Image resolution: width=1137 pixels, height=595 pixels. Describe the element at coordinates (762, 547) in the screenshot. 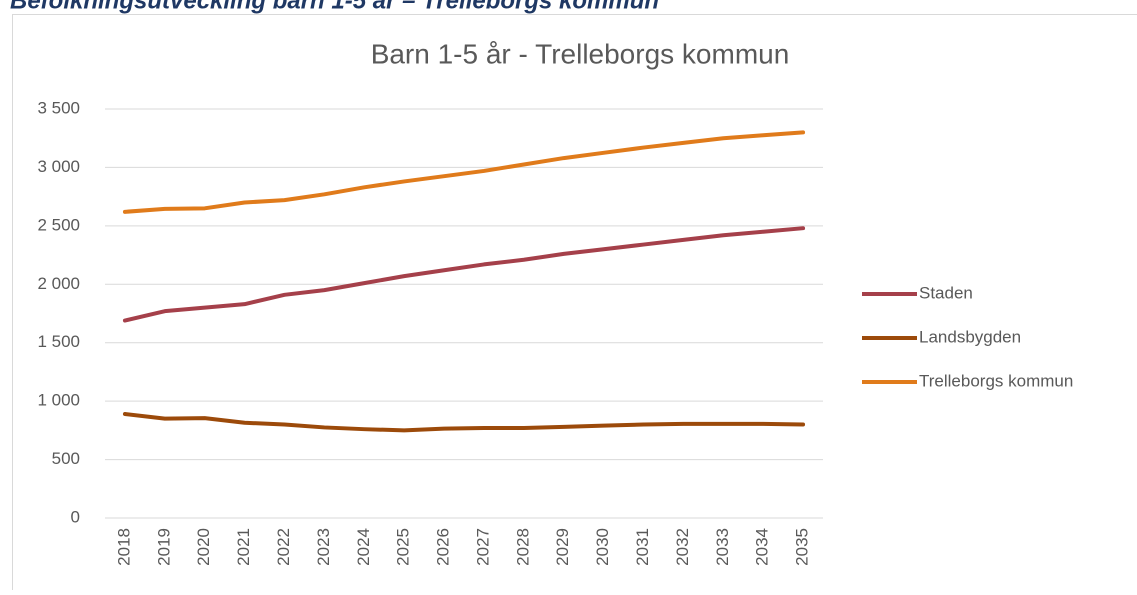

I see `x-tick-label: 2034` at that location.